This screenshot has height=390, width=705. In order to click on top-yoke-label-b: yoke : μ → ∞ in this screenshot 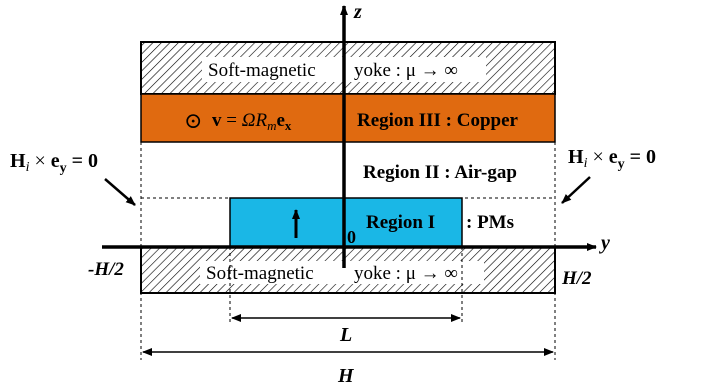, I will do `click(406, 70)`.